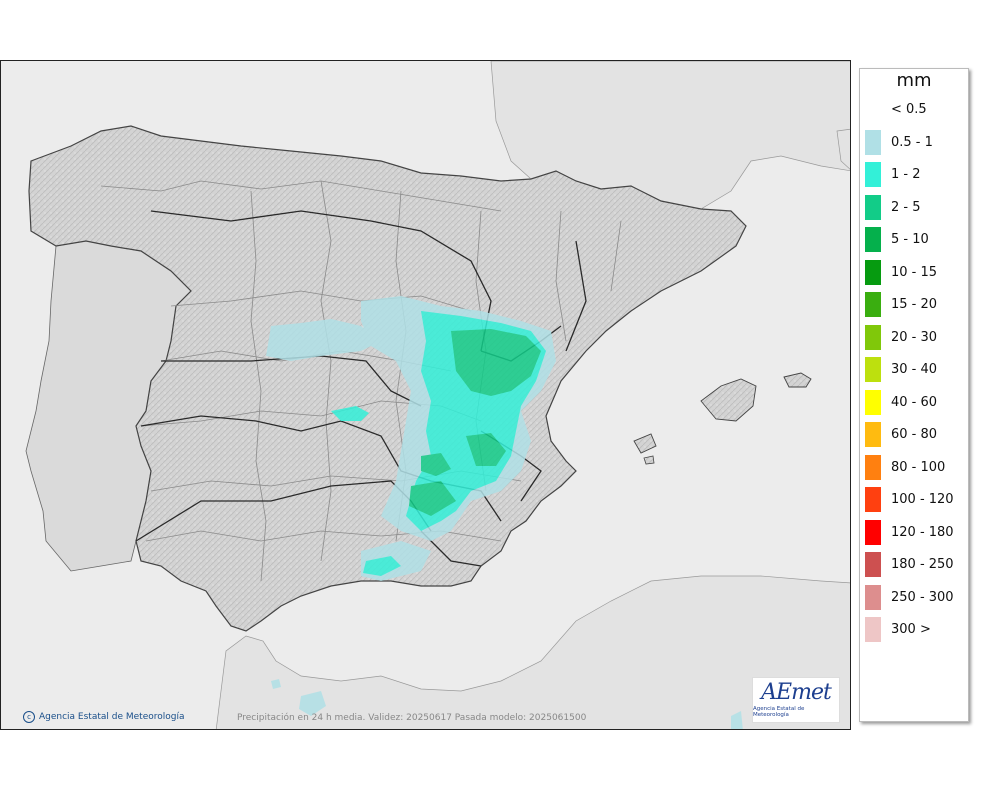 This screenshot has height=790, width=1000. Describe the element at coordinates (922, 532) in the screenshot. I see `legend-label: 120 - 180` at that location.